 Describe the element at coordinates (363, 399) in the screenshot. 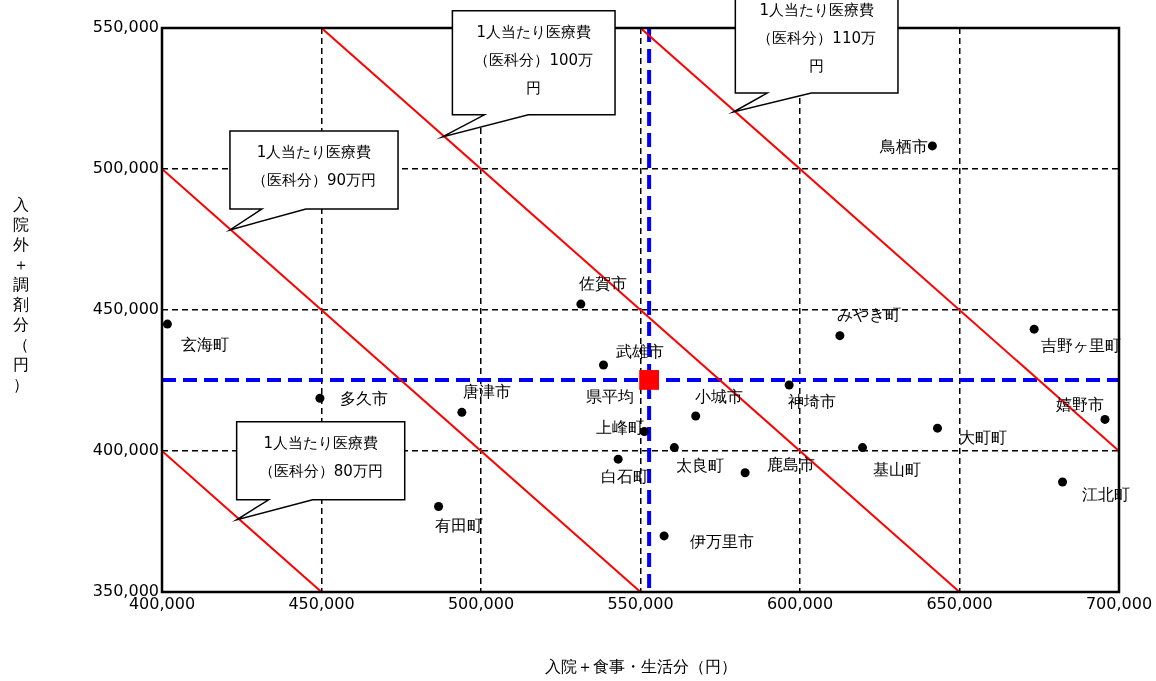

I see `data-label: 多久市` at that location.